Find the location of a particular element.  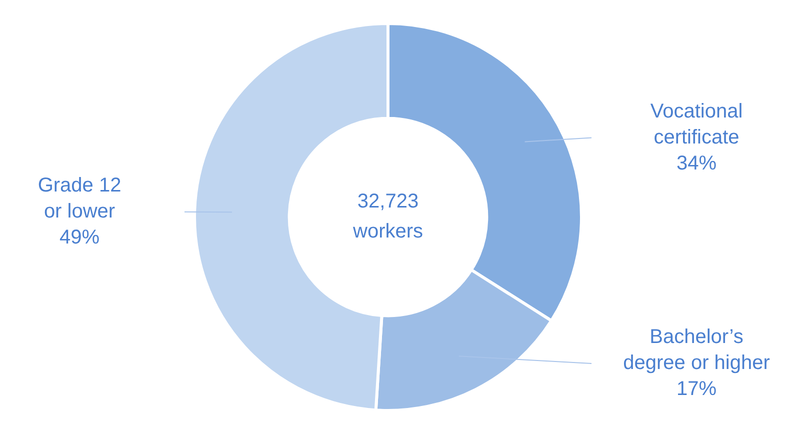

slice-label: Grade 12 or lower is located at coordinates (80, 198).